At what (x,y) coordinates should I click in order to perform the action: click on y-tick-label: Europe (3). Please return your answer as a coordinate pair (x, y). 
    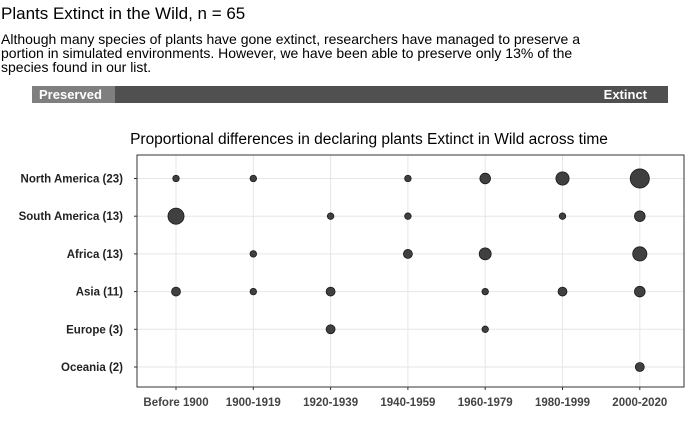
    Looking at the image, I should click on (94, 330).